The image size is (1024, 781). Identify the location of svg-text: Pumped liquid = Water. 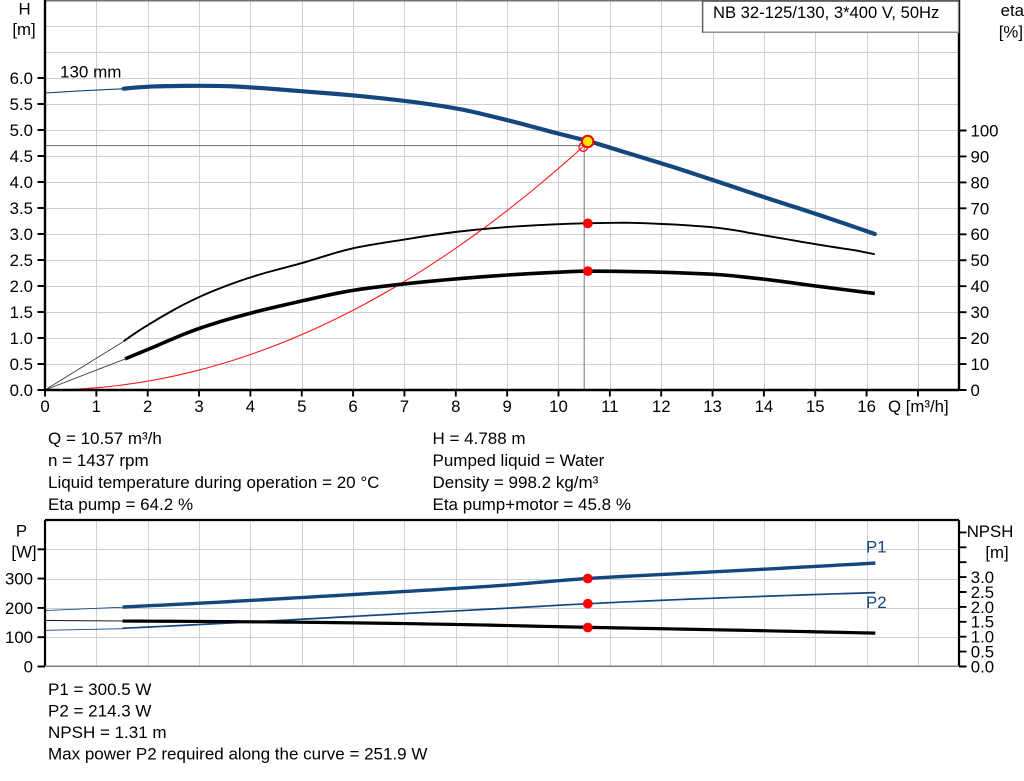
(519, 460).